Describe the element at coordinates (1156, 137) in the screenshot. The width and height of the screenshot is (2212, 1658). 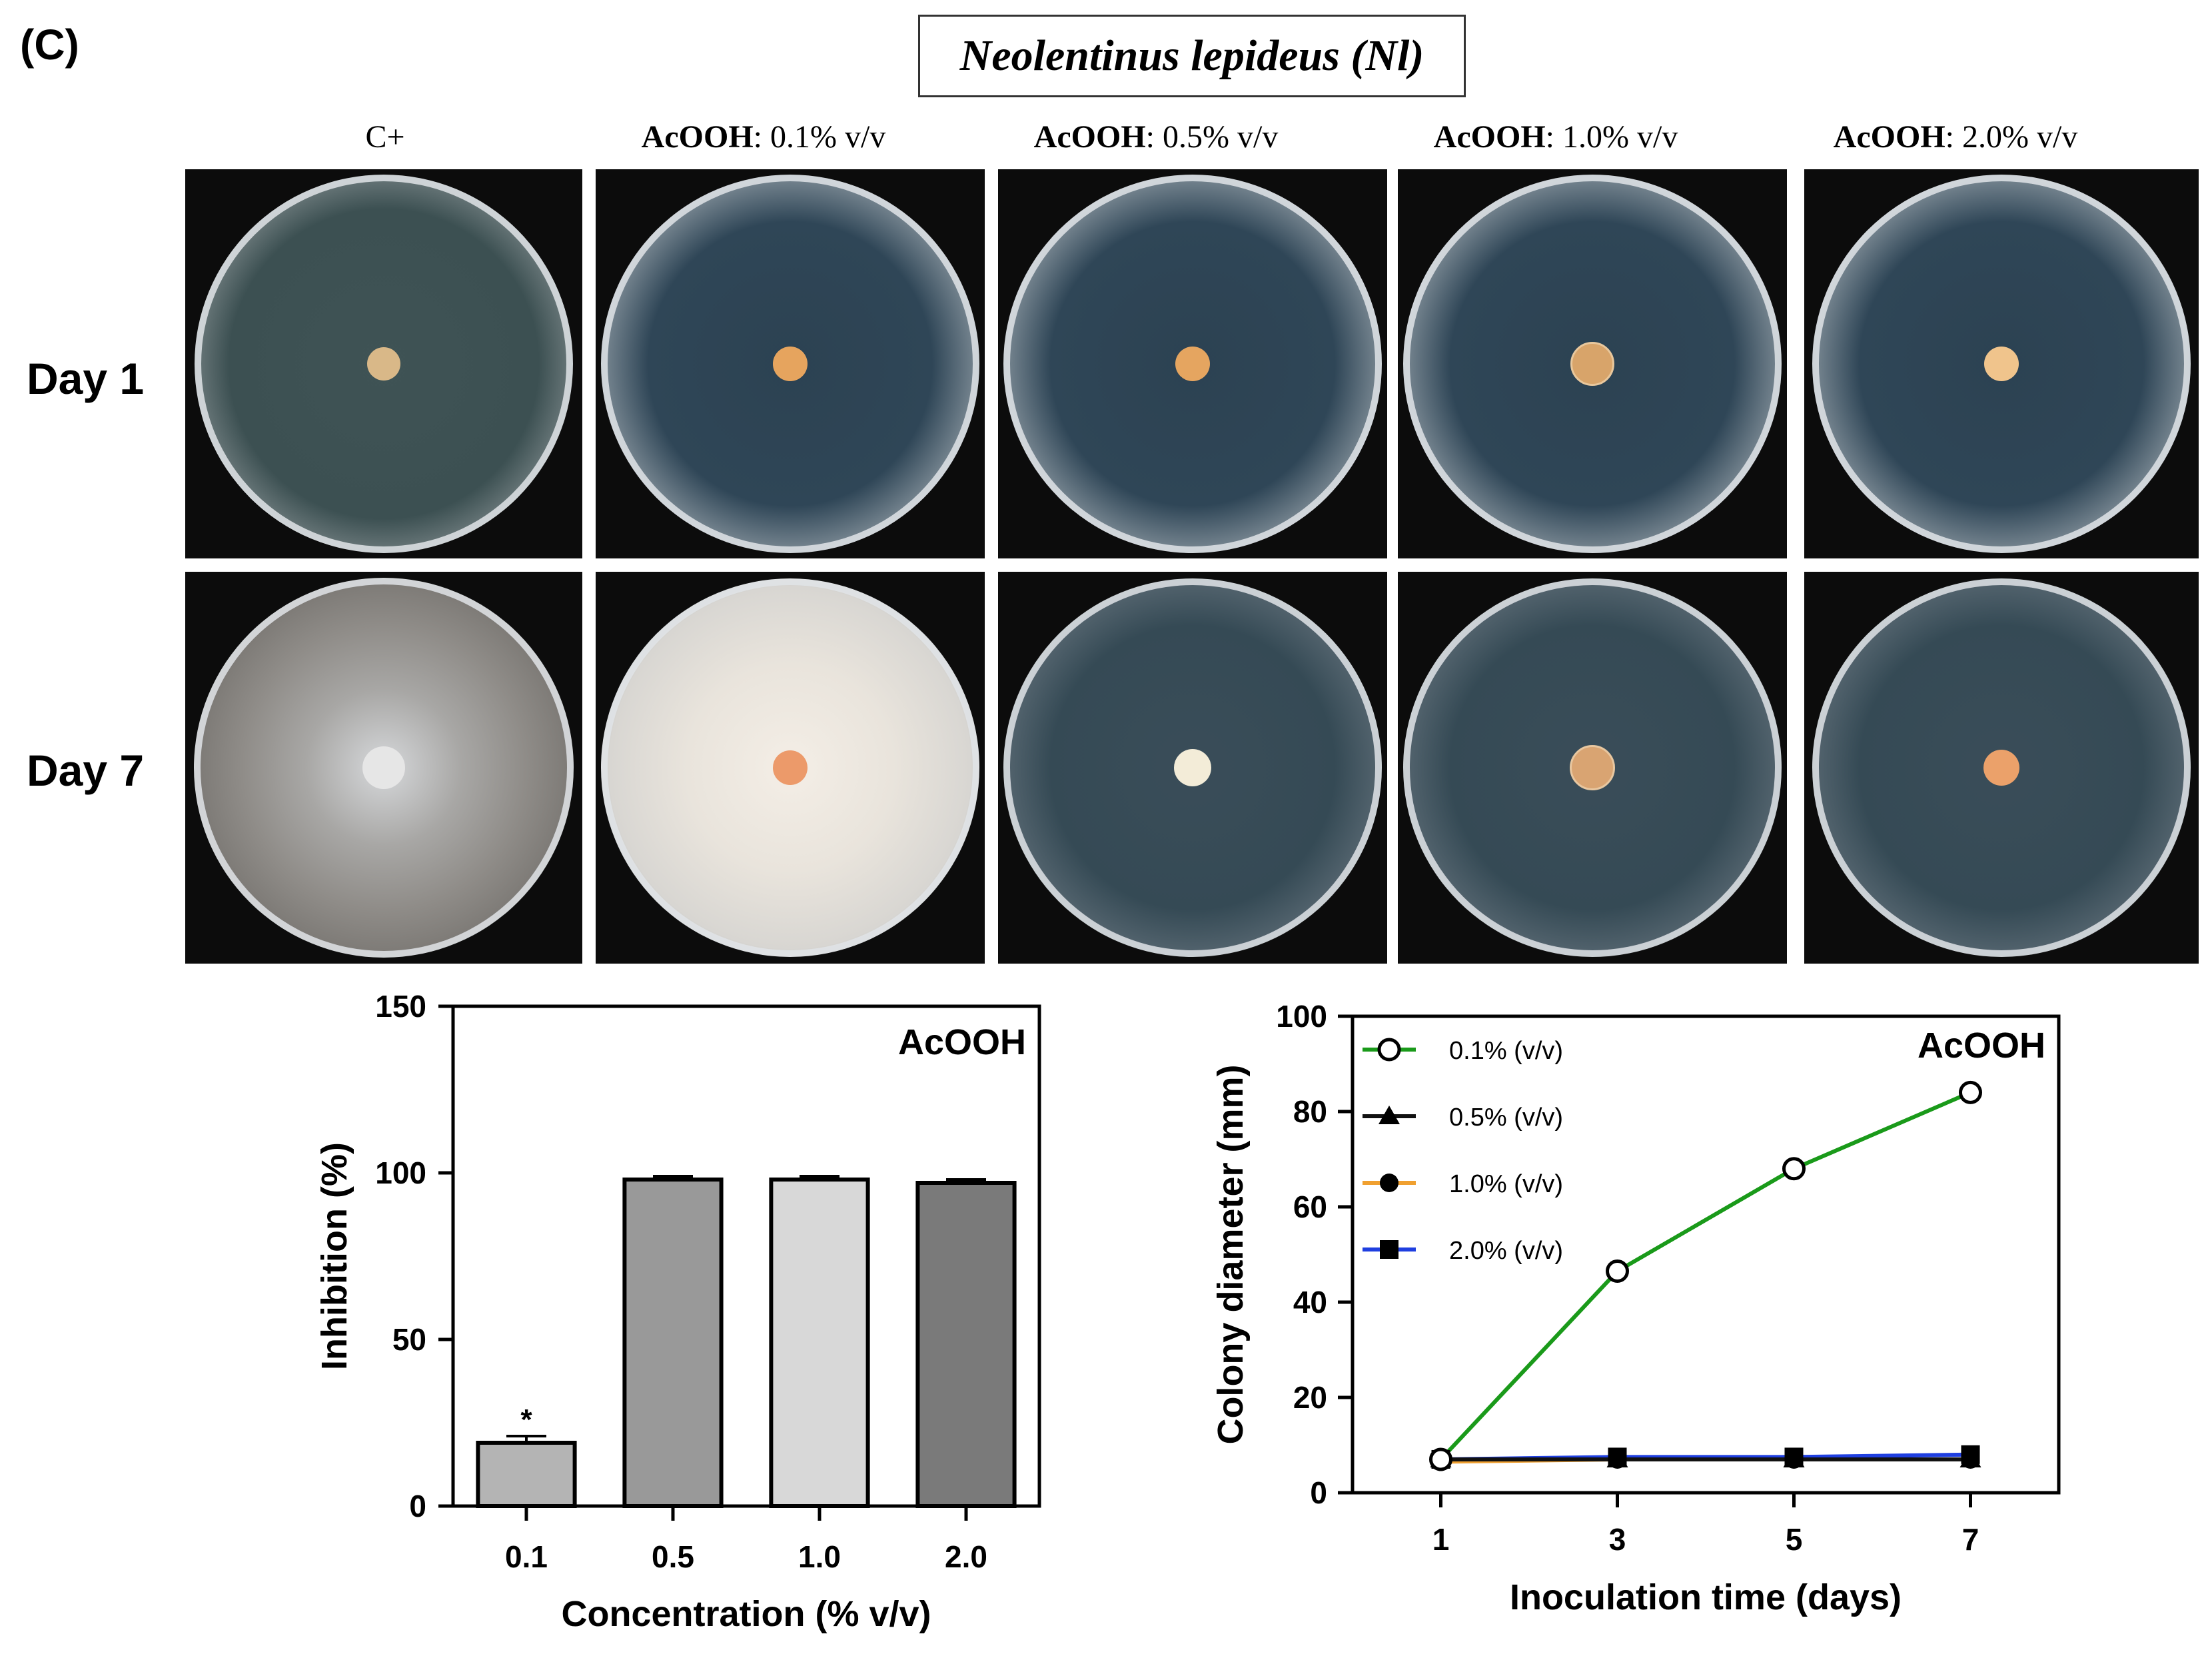
I see `column-header-0.5: AcOOH: 0.5% v/v` at that location.